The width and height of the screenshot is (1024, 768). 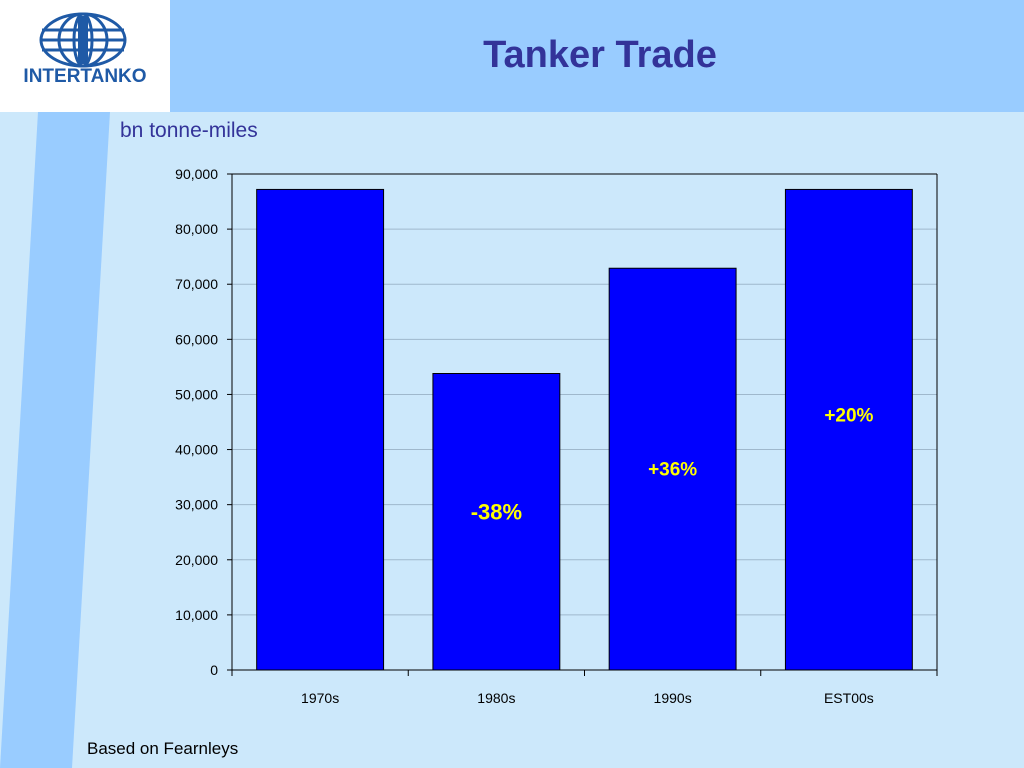 What do you see at coordinates (83, 40) in the screenshot?
I see `globe-icon` at bounding box center [83, 40].